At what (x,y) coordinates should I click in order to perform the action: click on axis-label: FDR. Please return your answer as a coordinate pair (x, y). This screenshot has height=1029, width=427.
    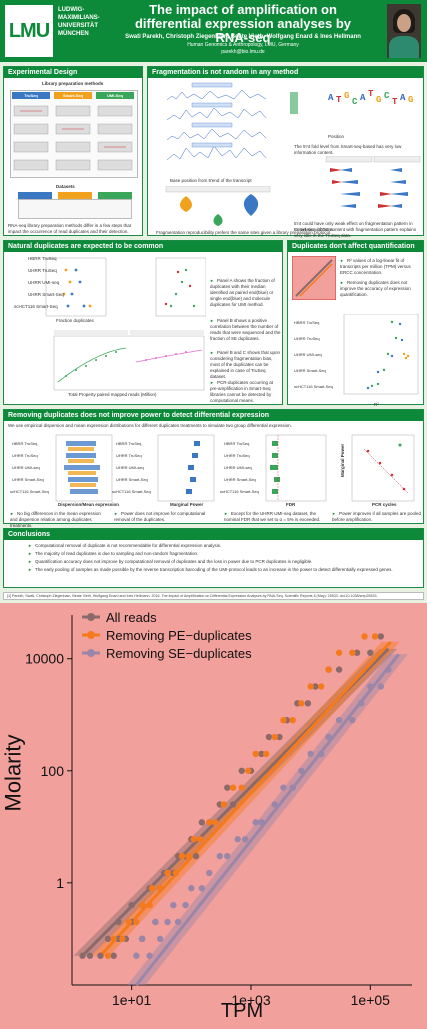
    Looking at the image, I should click on (291, 504).